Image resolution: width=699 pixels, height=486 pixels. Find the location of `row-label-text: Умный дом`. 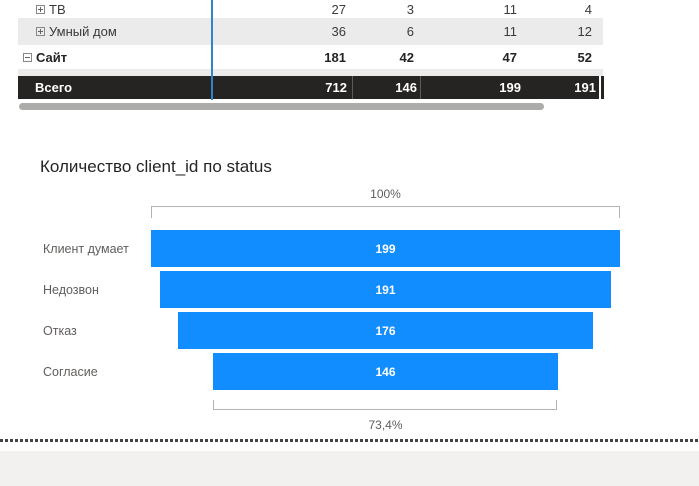

row-label-text: Умный дом is located at coordinates (83, 31).